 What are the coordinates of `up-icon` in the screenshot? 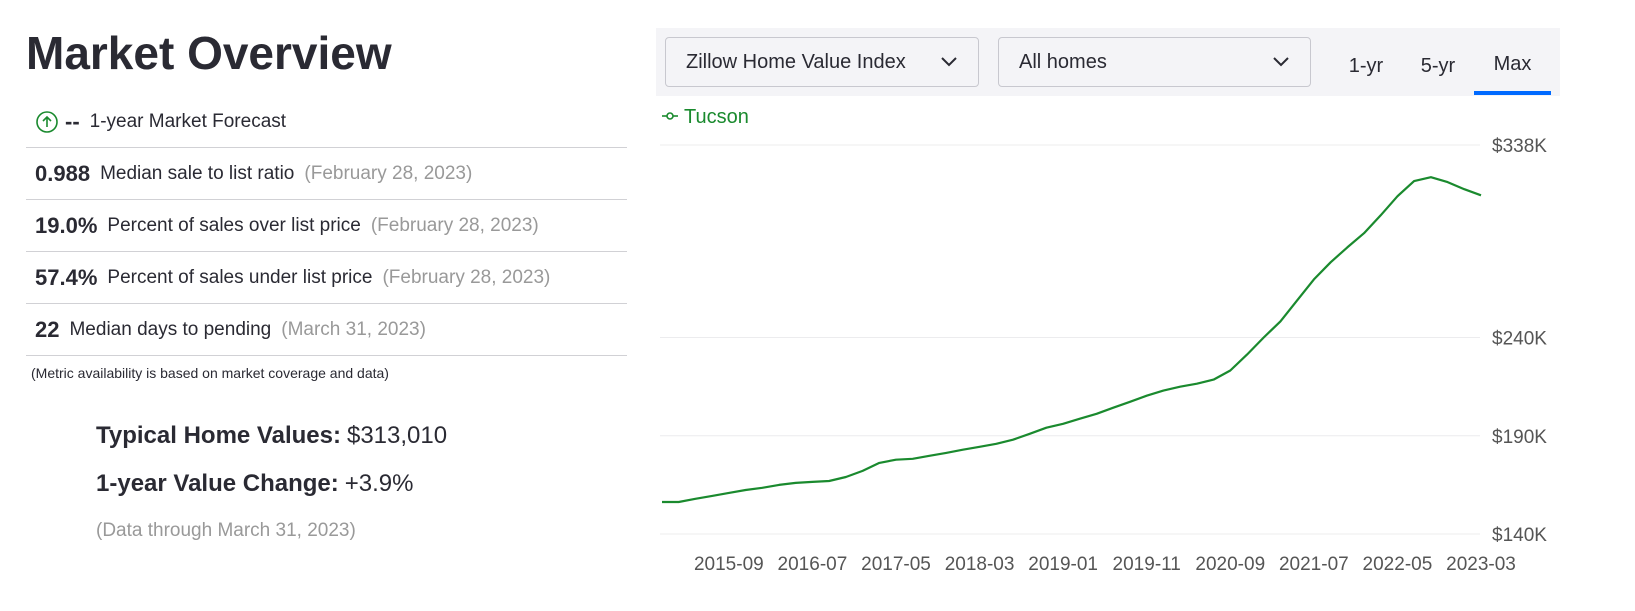 It's located at (47, 121).